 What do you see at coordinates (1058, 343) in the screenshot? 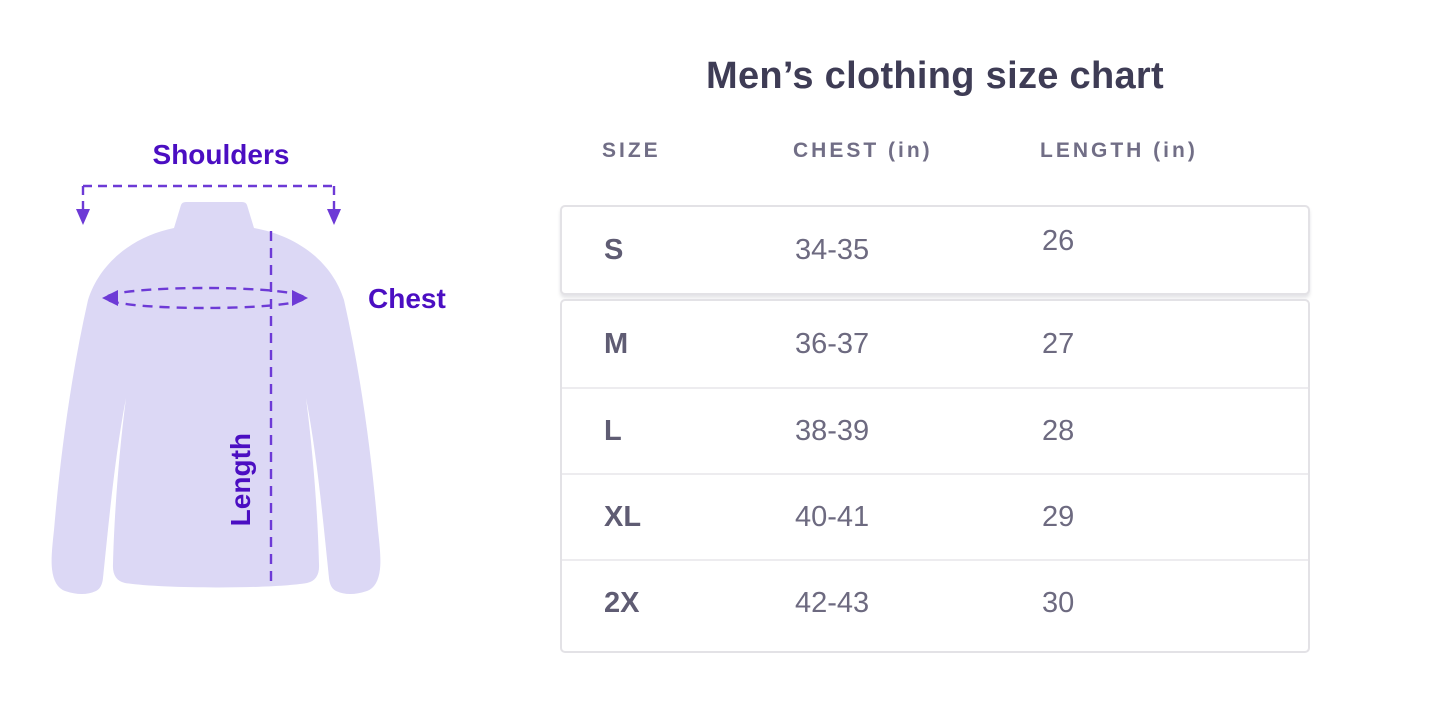
I see `cell-length: 27` at bounding box center [1058, 343].